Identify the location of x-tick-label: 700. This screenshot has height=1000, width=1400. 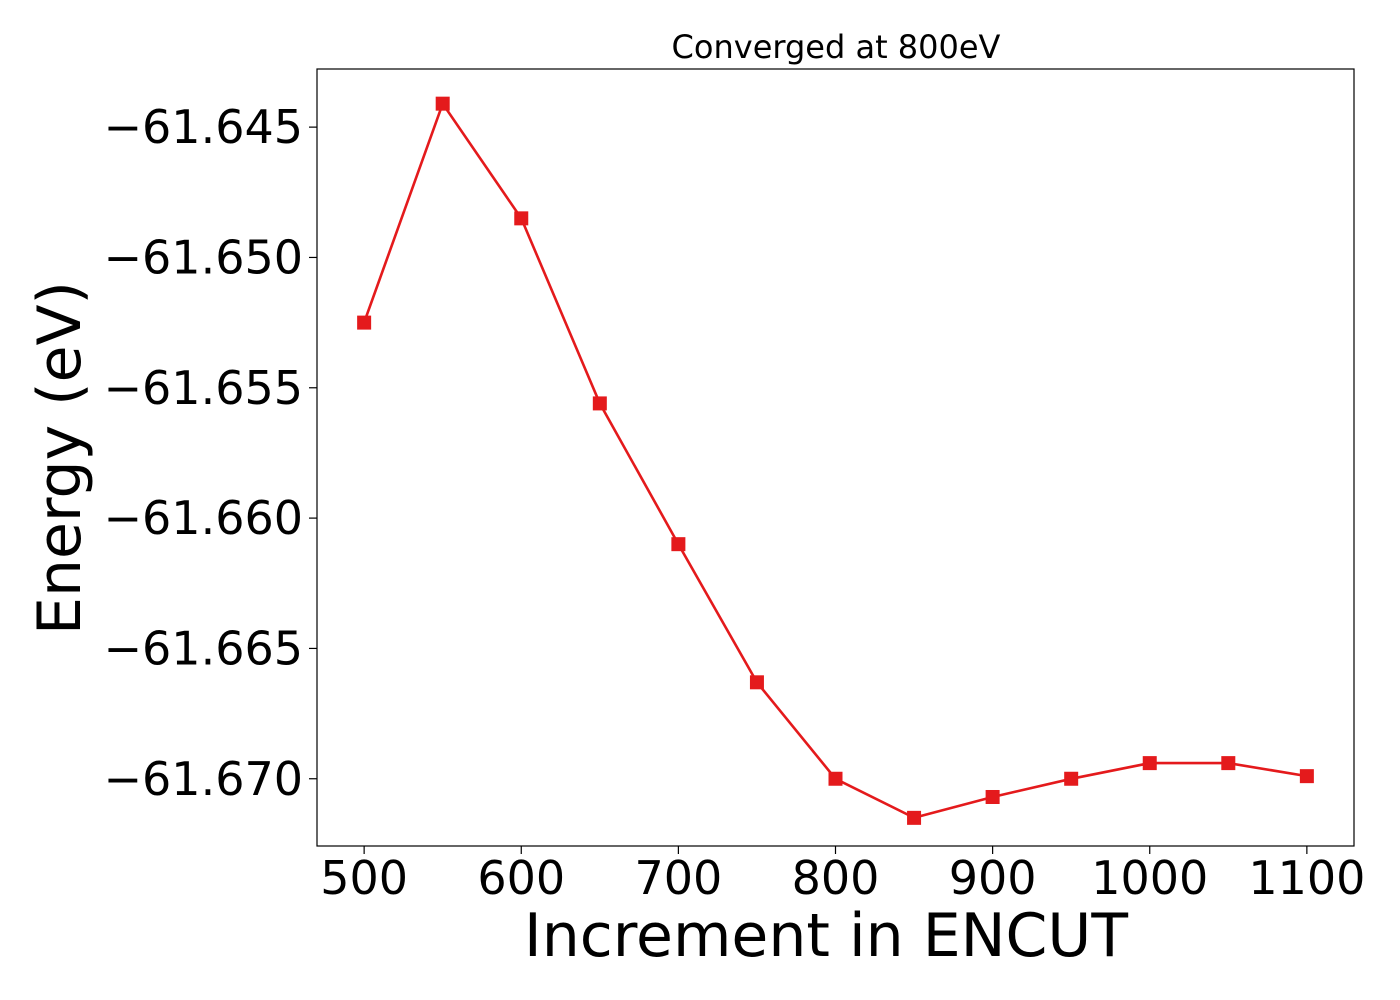
(678, 878).